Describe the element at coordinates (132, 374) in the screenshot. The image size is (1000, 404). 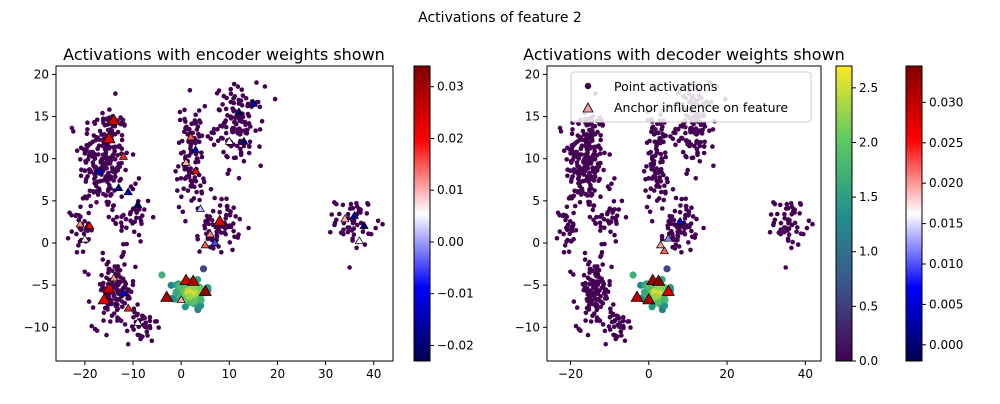
I see `encoder-xtick-label-1: −10` at that location.